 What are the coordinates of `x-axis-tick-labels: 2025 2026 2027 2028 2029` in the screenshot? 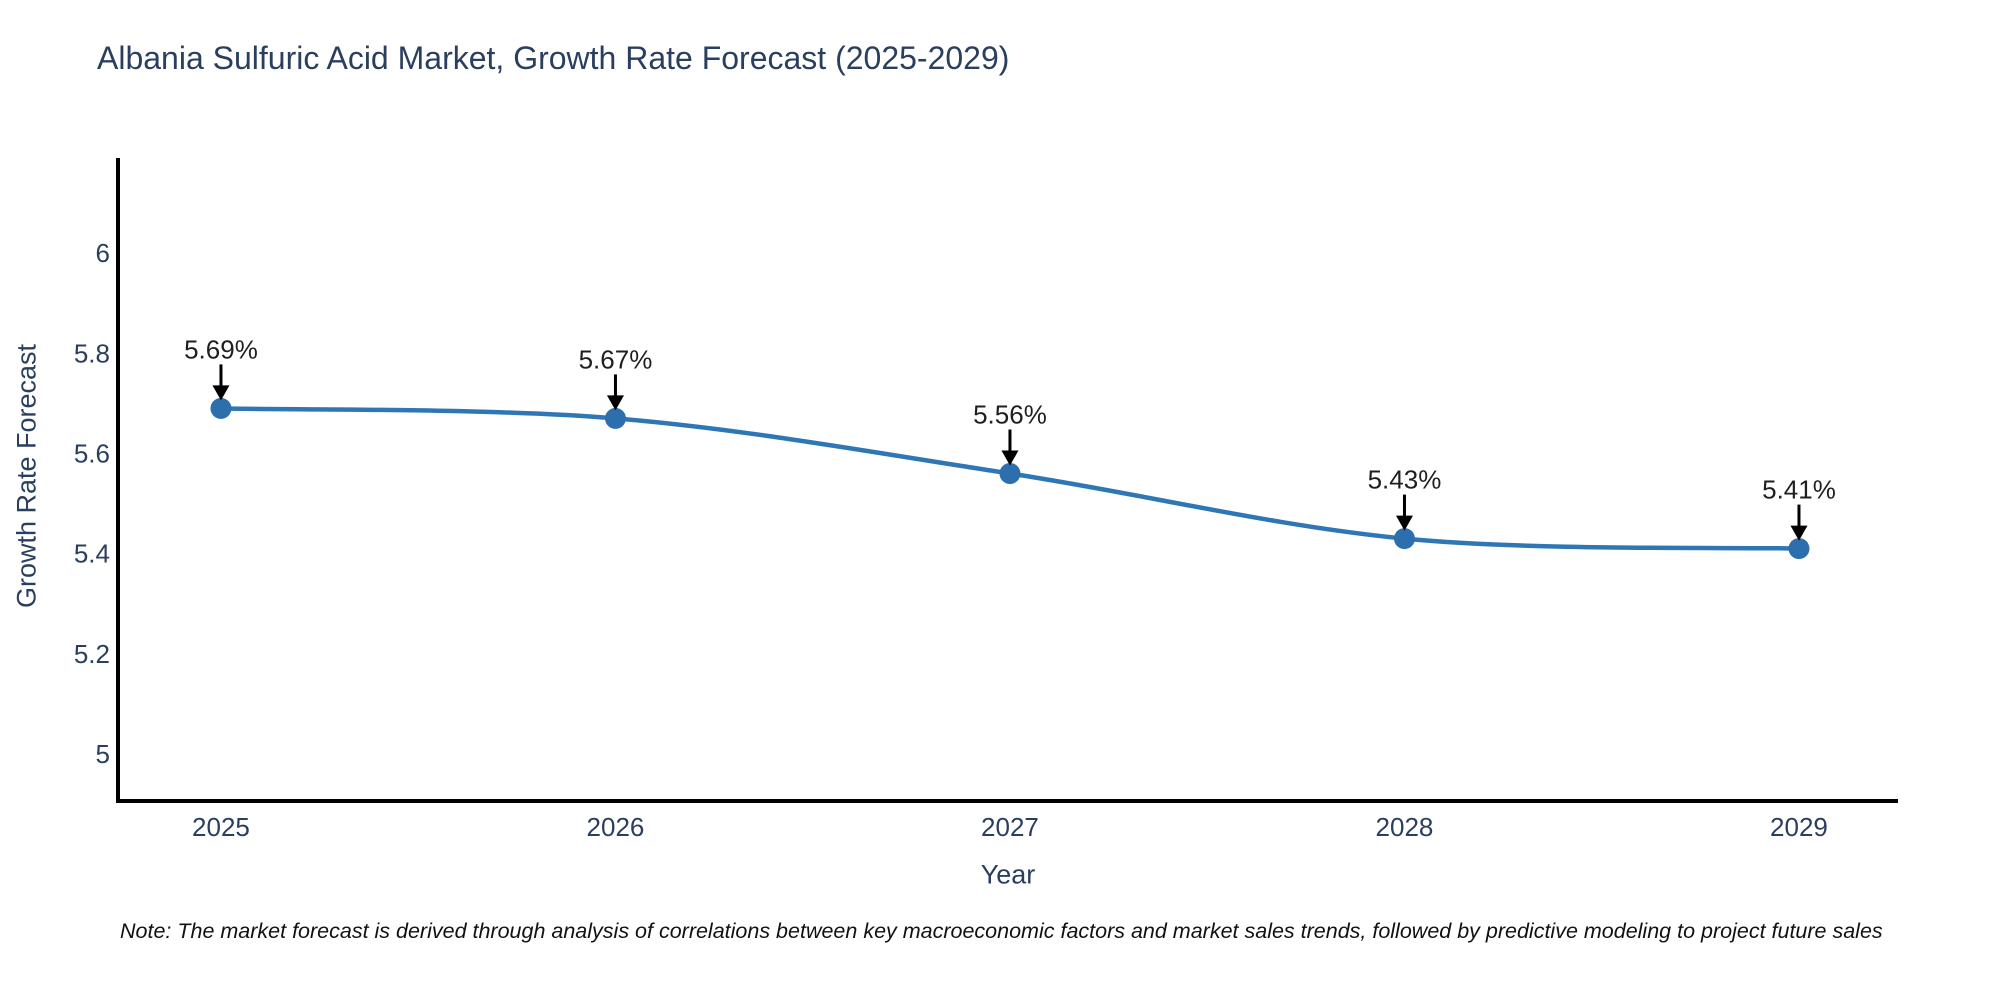 It's located at (1010, 827).